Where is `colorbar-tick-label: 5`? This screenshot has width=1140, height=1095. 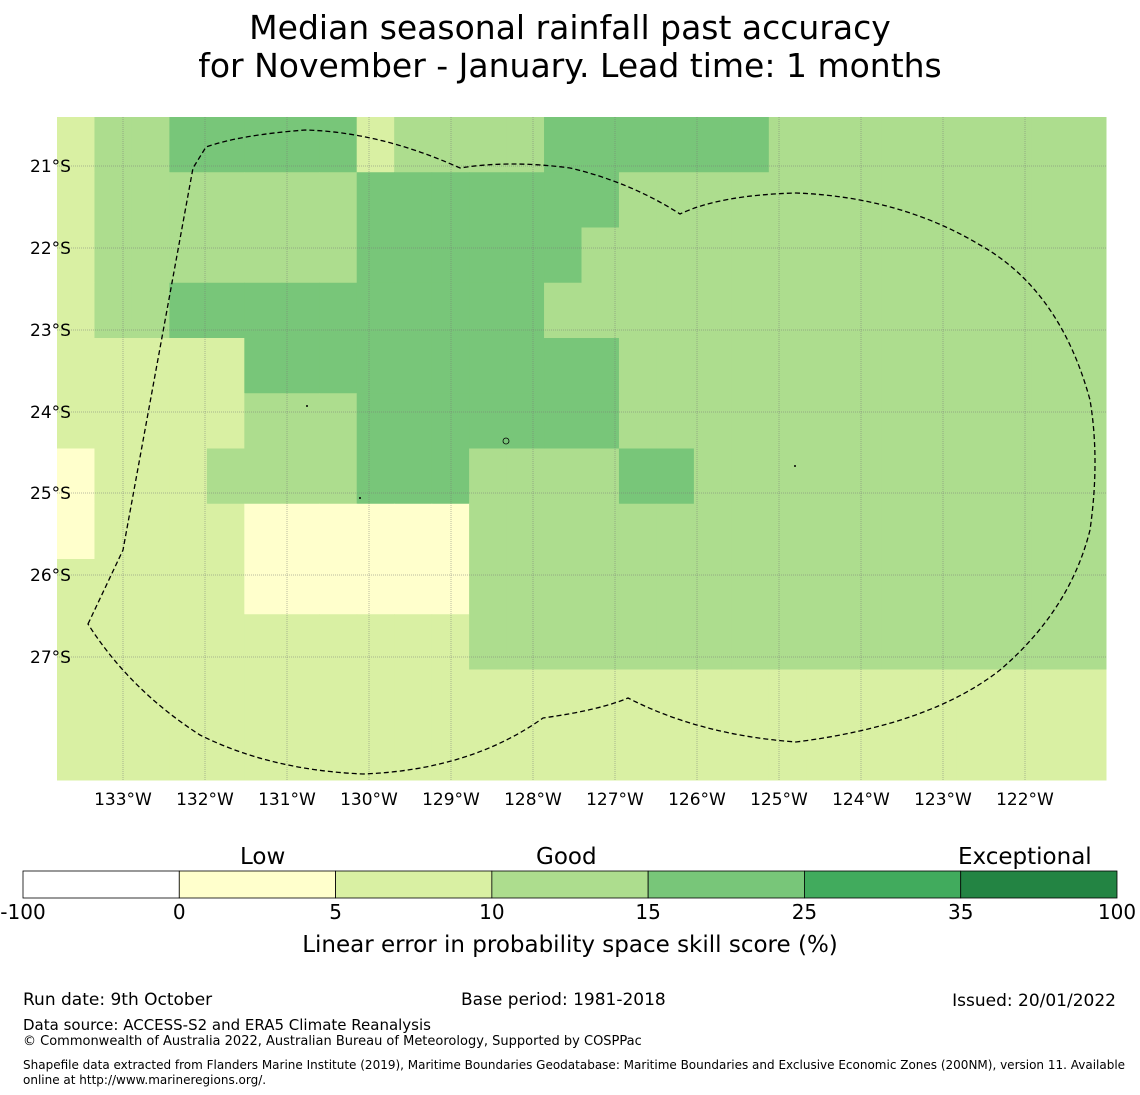
colorbar-tick-label: 5 is located at coordinates (335, 912).